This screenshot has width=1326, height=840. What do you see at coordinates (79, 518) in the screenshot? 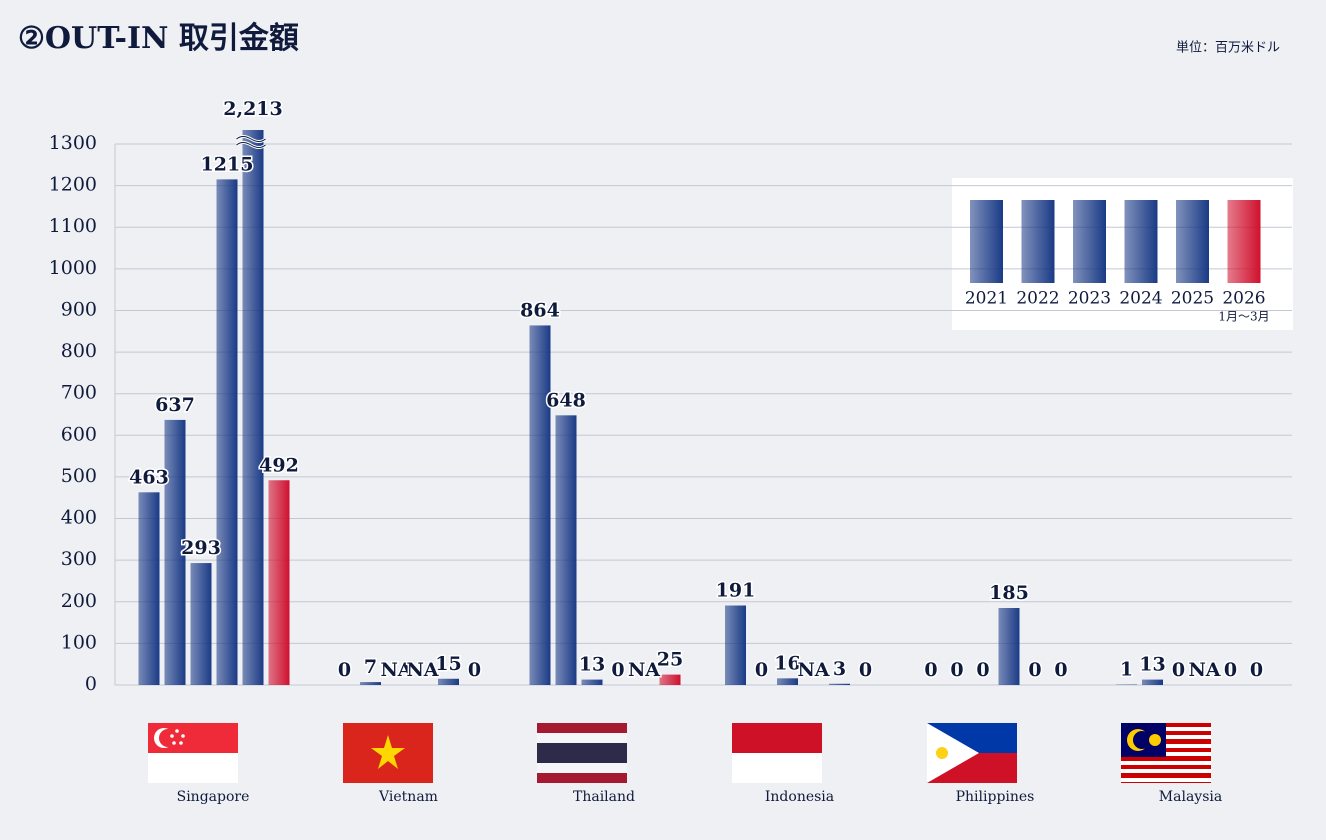
I see `y-tick-label: 400` at bounding box center [79, 518].